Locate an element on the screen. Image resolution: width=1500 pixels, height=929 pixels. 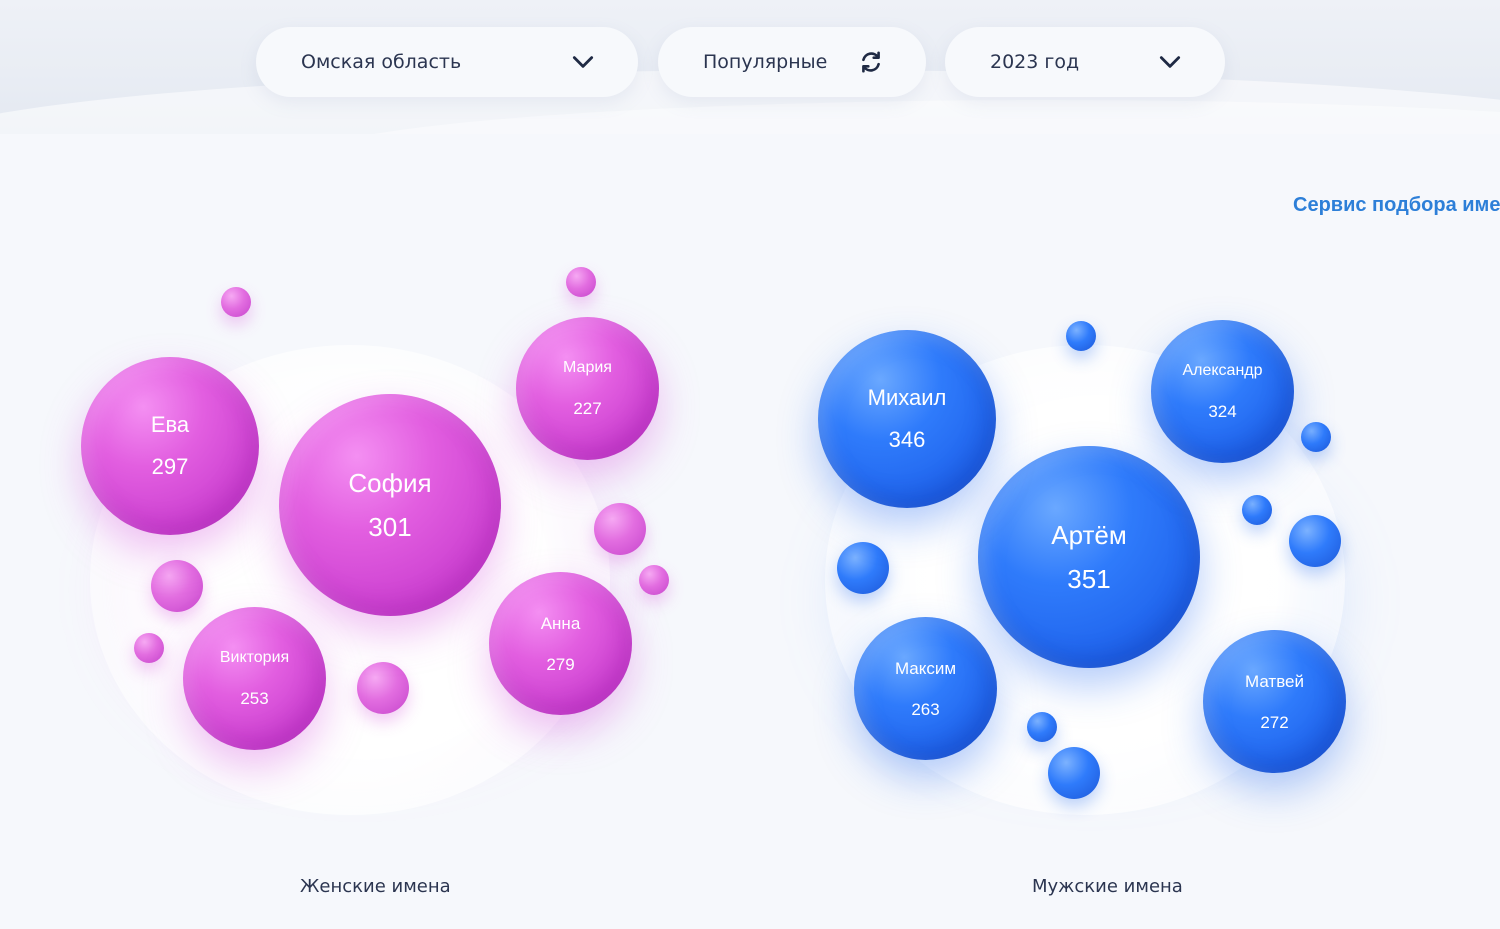
name-bubble-count: 324 is located at coordinates (1222, 411).